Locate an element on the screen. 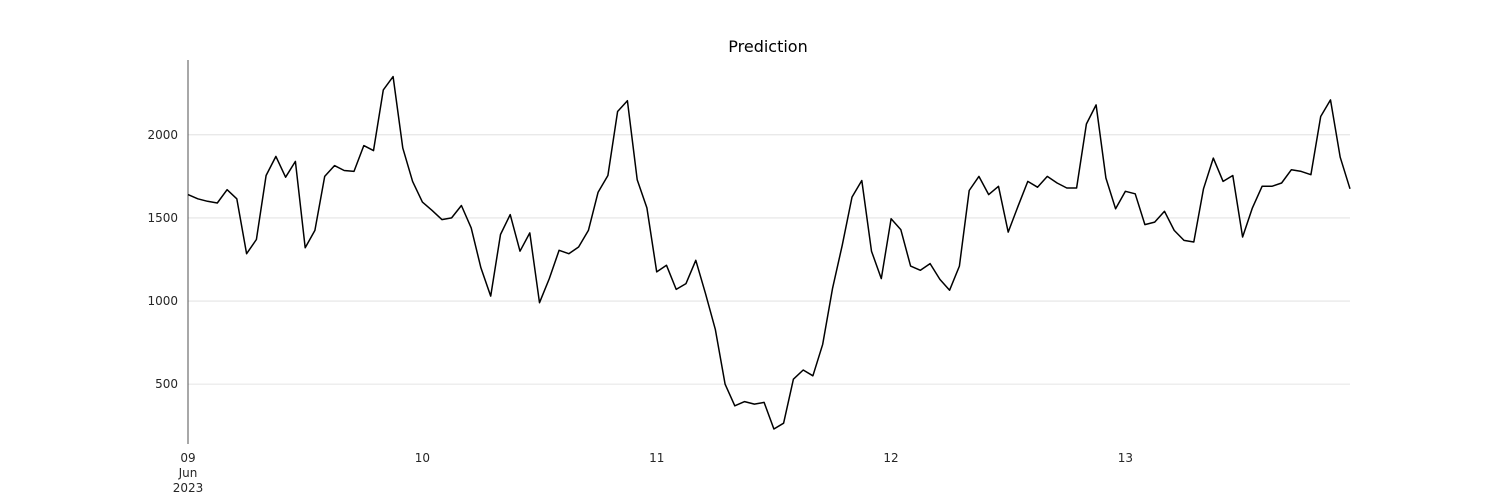 The height and width of the screenshot is (500, 1500). x-tick-label-line: 12 is located at coordinates (890, 458).